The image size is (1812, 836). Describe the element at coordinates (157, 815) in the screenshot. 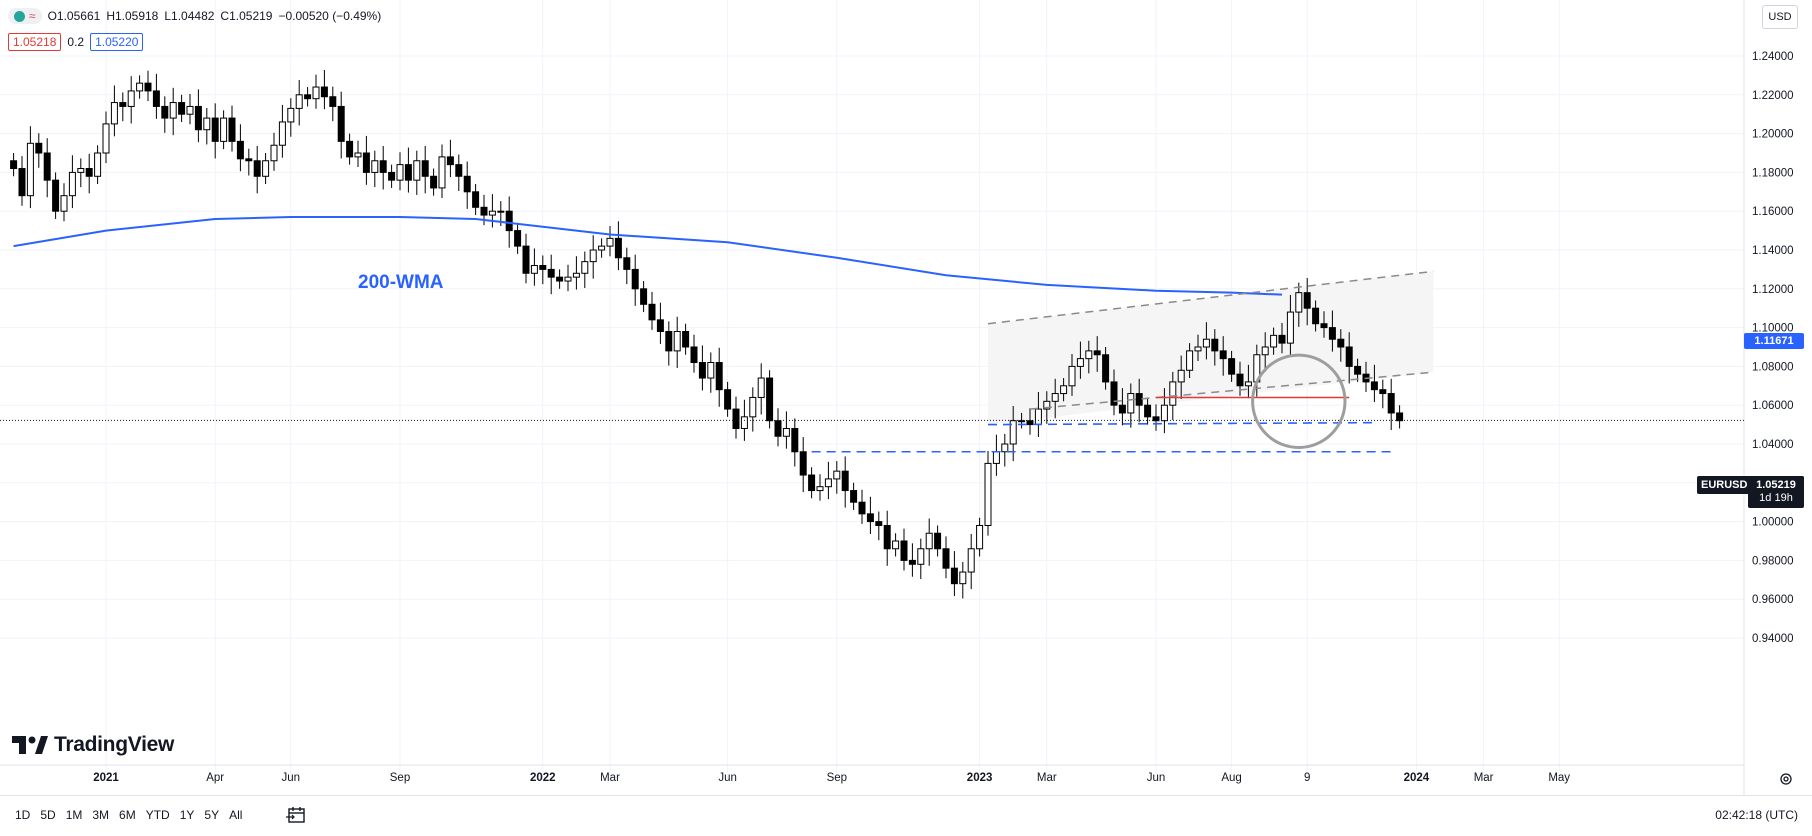

I see `timeframe-ytd: YTD` at that location.